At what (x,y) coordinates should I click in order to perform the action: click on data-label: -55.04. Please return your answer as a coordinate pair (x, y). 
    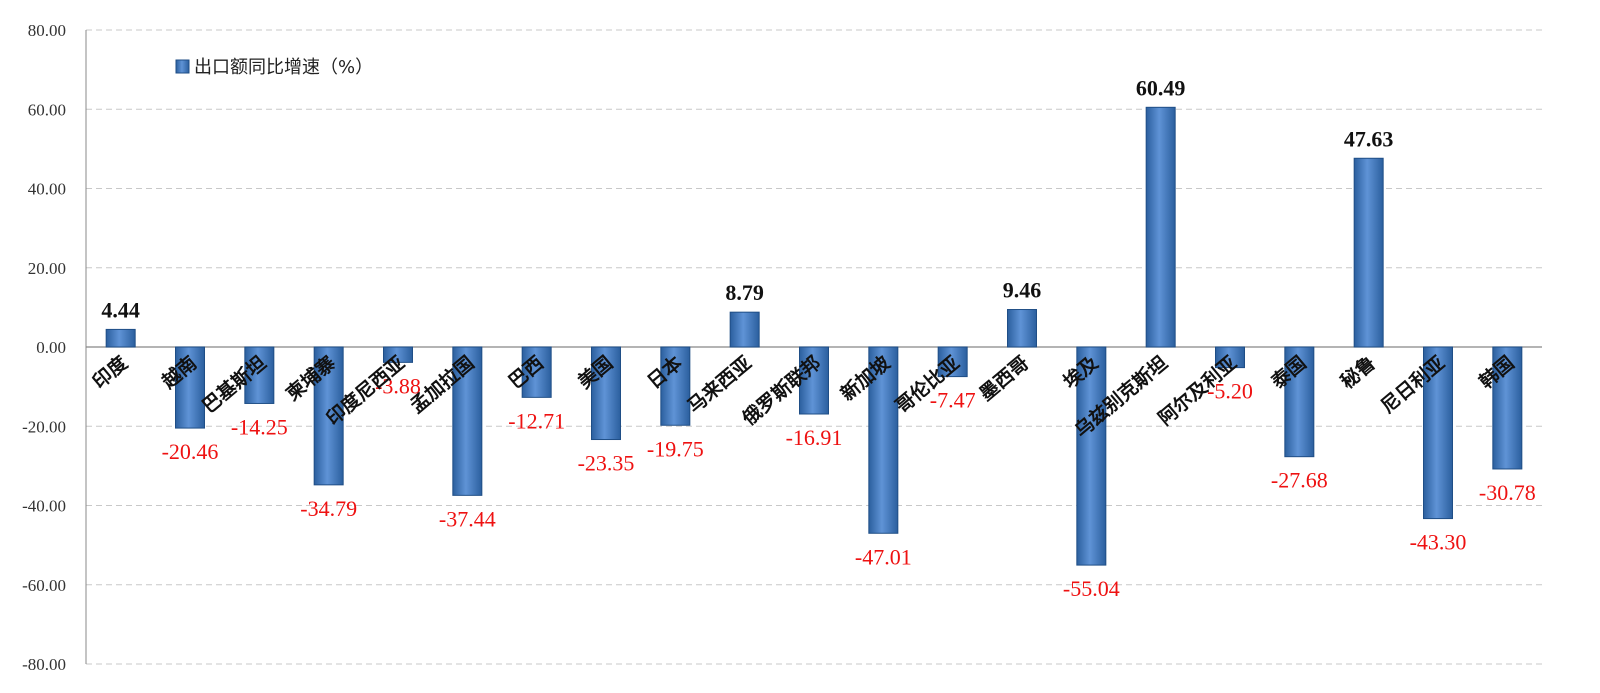
    Looking at the image, I should click on (1091, 588).